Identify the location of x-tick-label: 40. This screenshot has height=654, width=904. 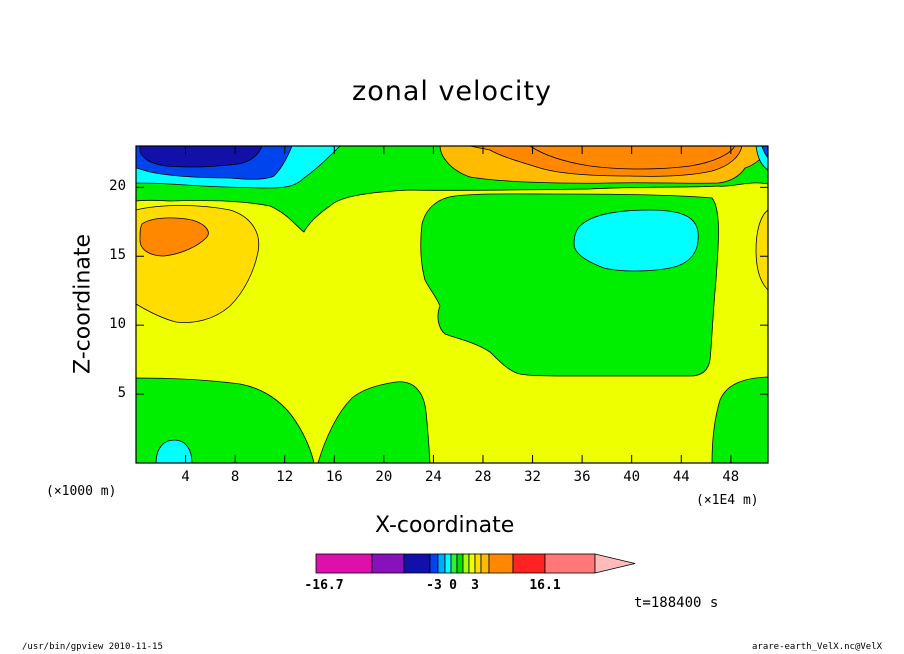
(632, 477).